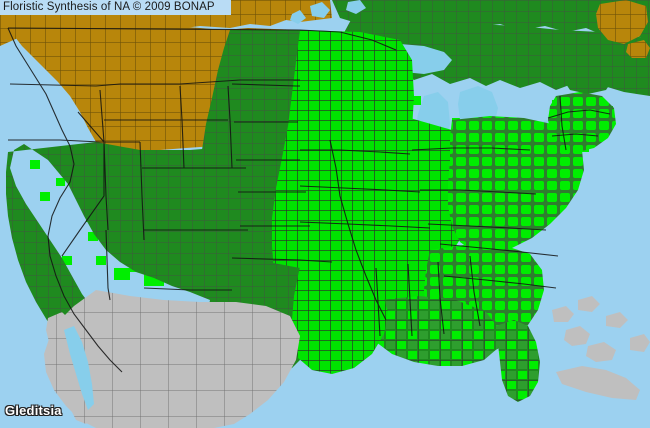 This screenshot has width=650, height=428. I want to click on taxon-name-label: Gleditsia, so click(33, 410).